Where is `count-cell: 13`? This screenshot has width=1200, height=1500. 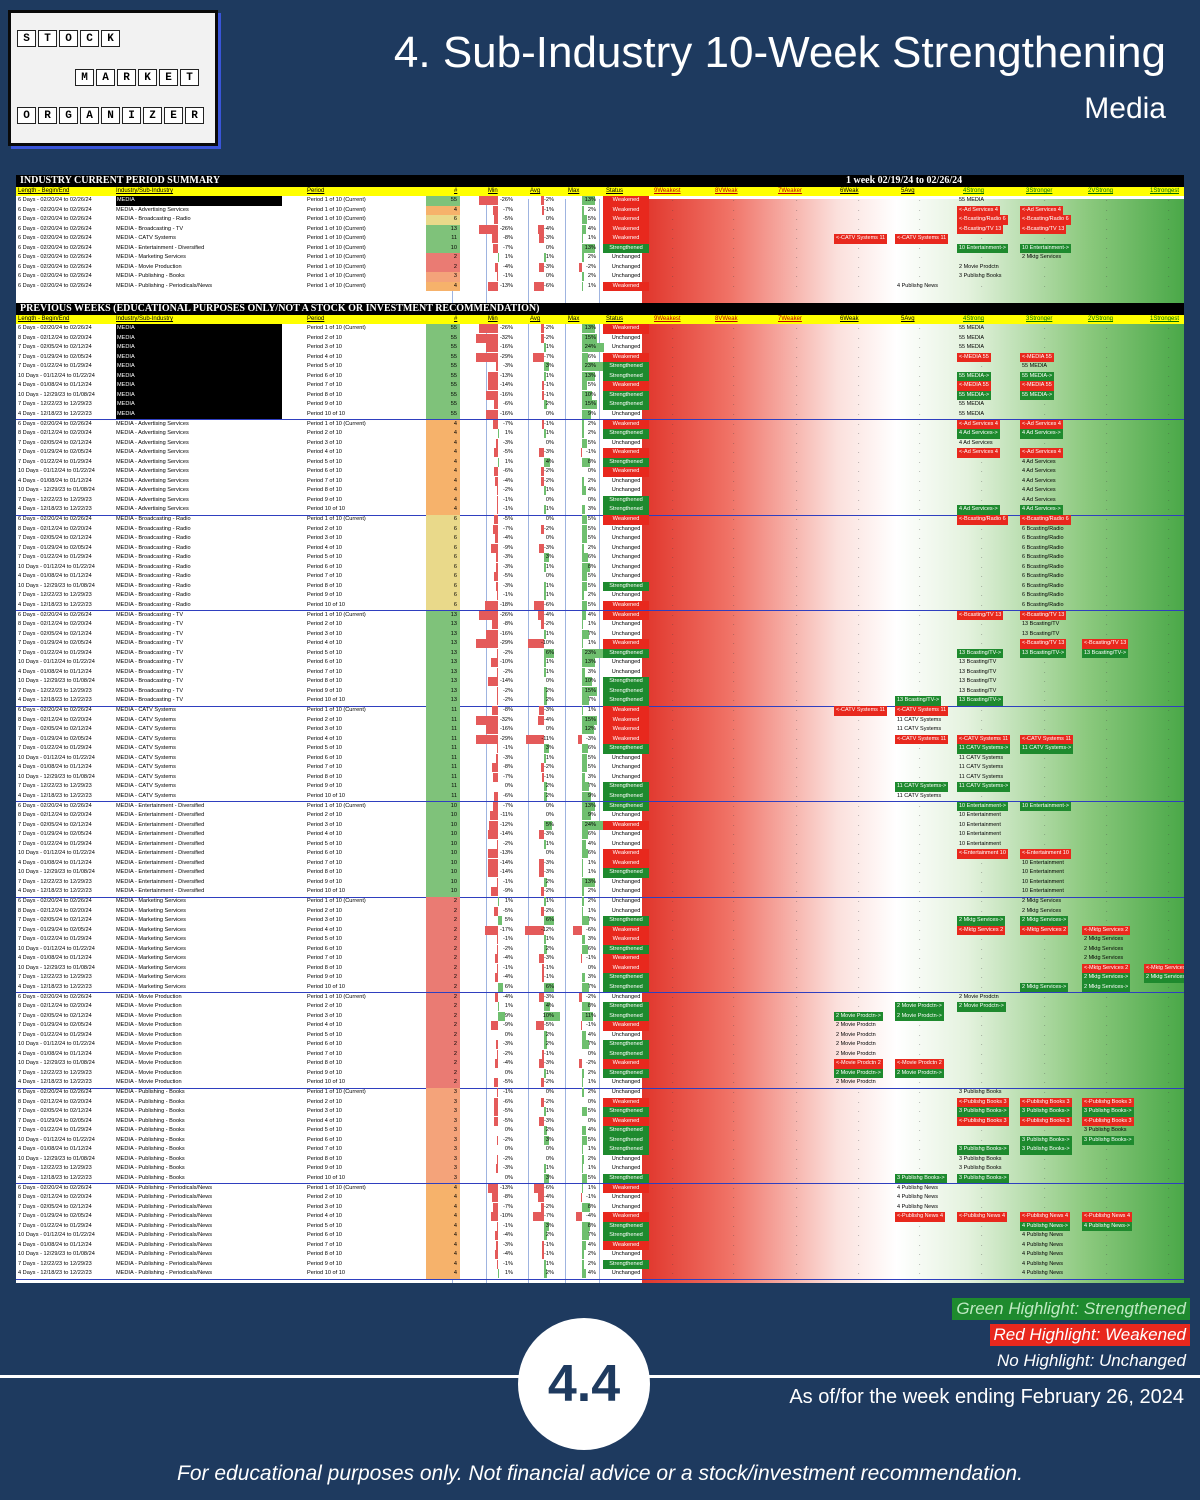
count-cell: 13 is located at coordinates (443, 625).